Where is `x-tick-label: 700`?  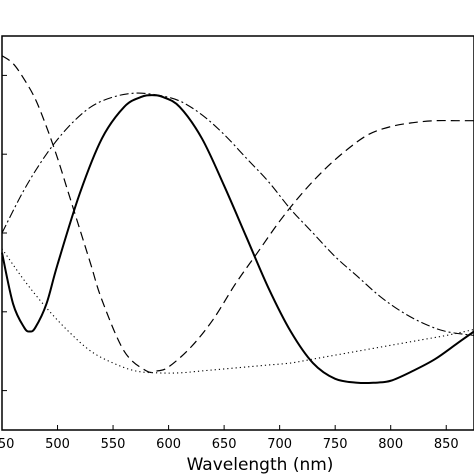
x-tick-label: 700 is located at coordinates (279, 444).